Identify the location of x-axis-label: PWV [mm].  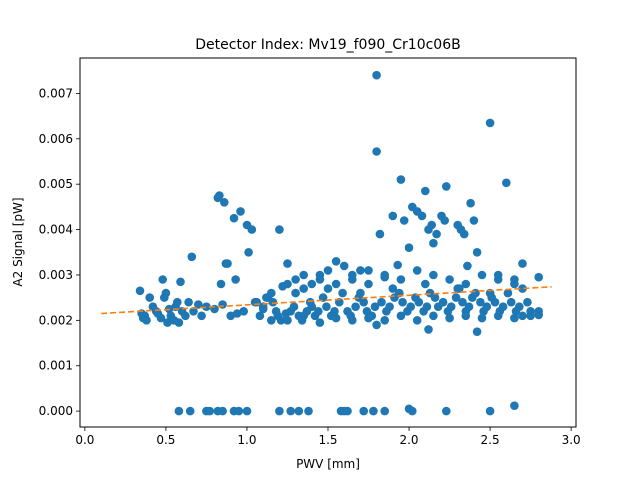
(328, 464).